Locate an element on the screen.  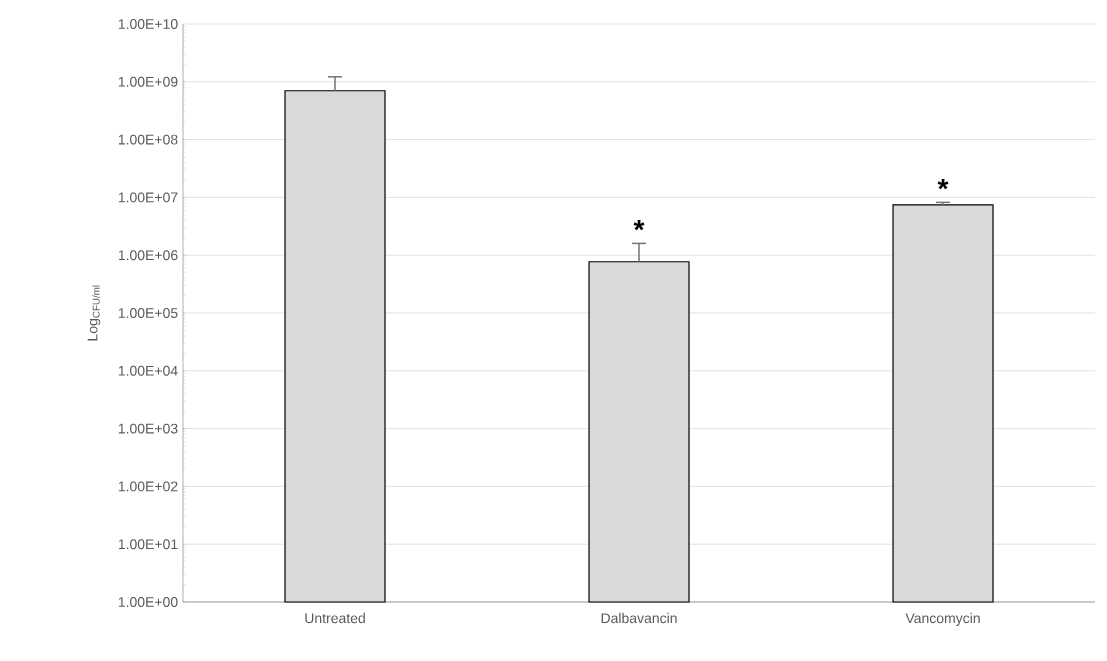
x-tick-label: Vancomycin is located at coordinates (942, 619).